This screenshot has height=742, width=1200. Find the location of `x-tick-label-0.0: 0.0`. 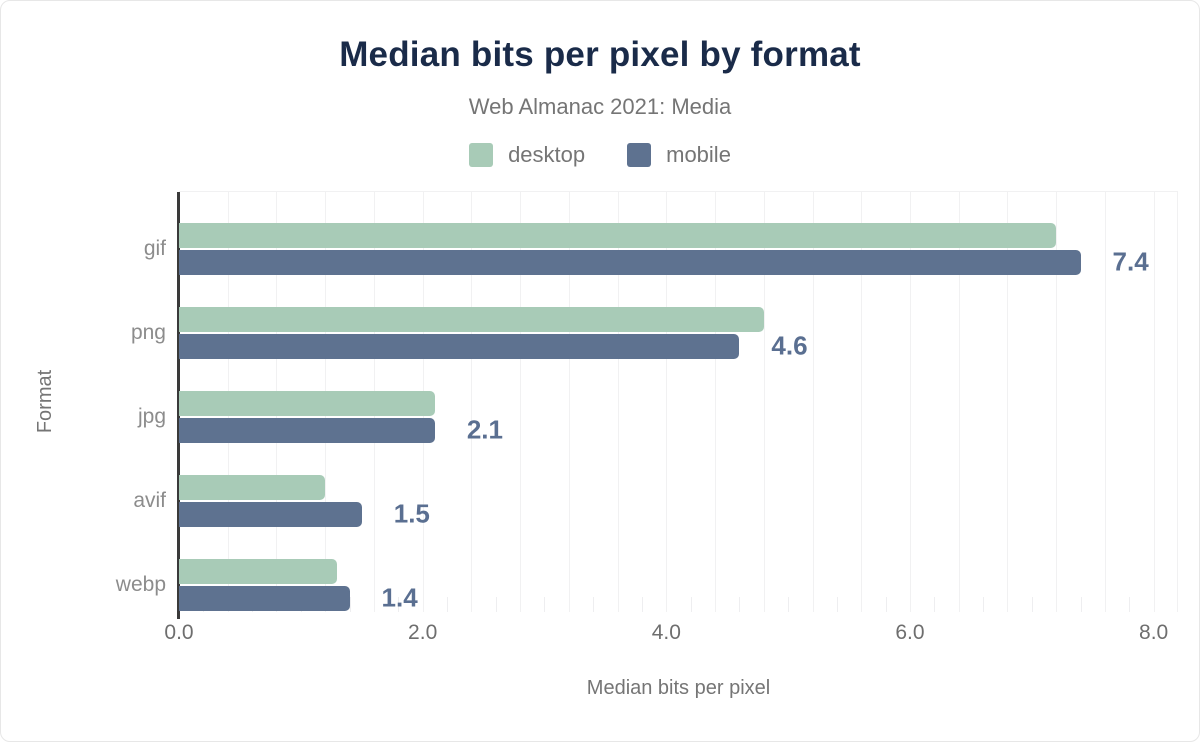

x-tick-label-0.0: 0.0 is located at coordinates (179, 632).